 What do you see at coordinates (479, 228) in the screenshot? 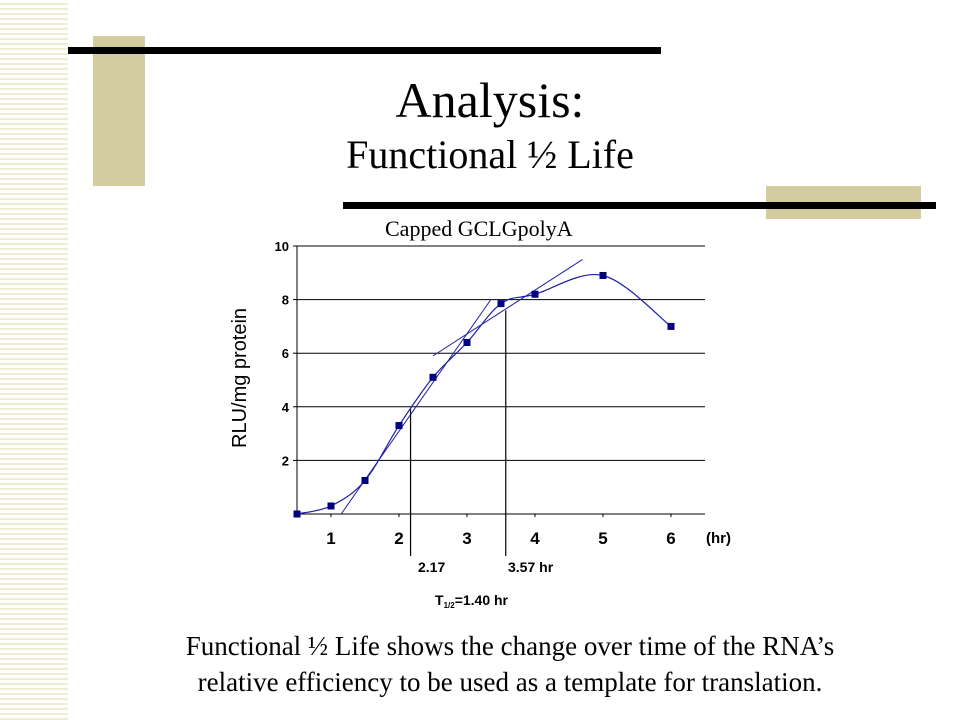
I see `chart-title: Capped GCLGpolyA` at bounding box center [479, 228].